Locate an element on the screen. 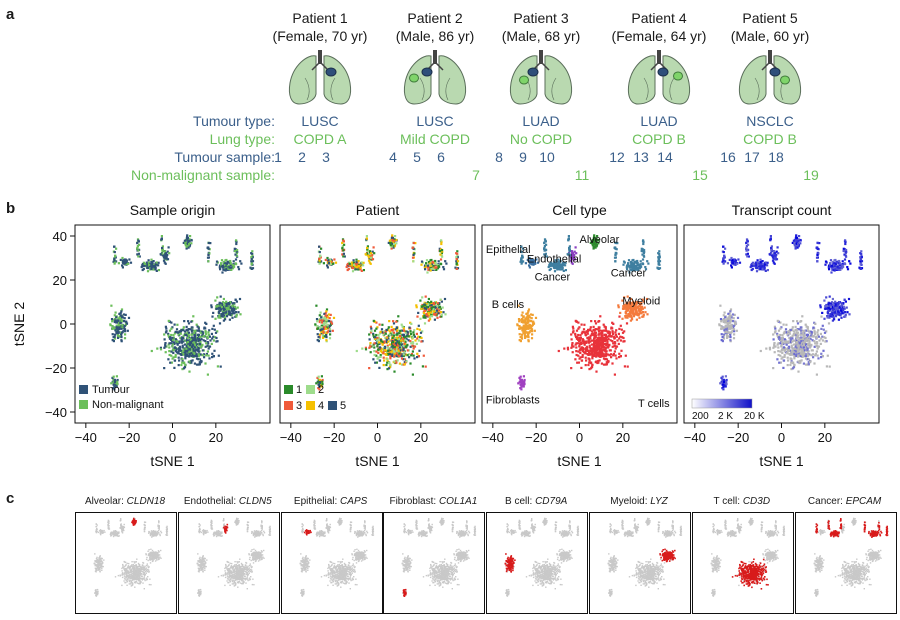 The height and width of the screenshot is (620, 900). nonmalignant-site-marker is located at coordinates (414, 78).